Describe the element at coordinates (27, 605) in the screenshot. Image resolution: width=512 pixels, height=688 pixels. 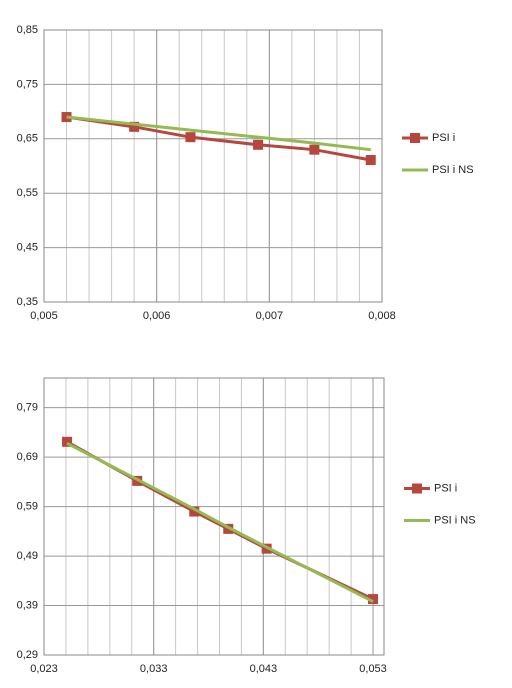
I see `y-tick-label: 0,39` at that location.